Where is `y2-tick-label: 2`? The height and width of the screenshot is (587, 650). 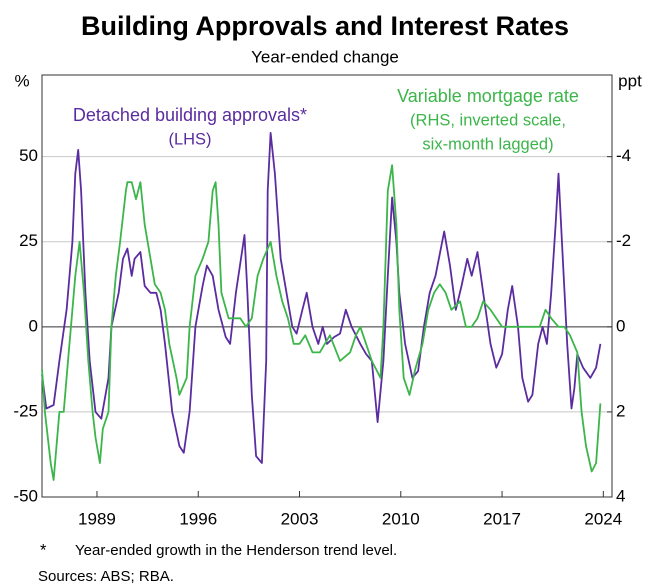
y2-tick-label: 2 is located at coordinates (620, 410).